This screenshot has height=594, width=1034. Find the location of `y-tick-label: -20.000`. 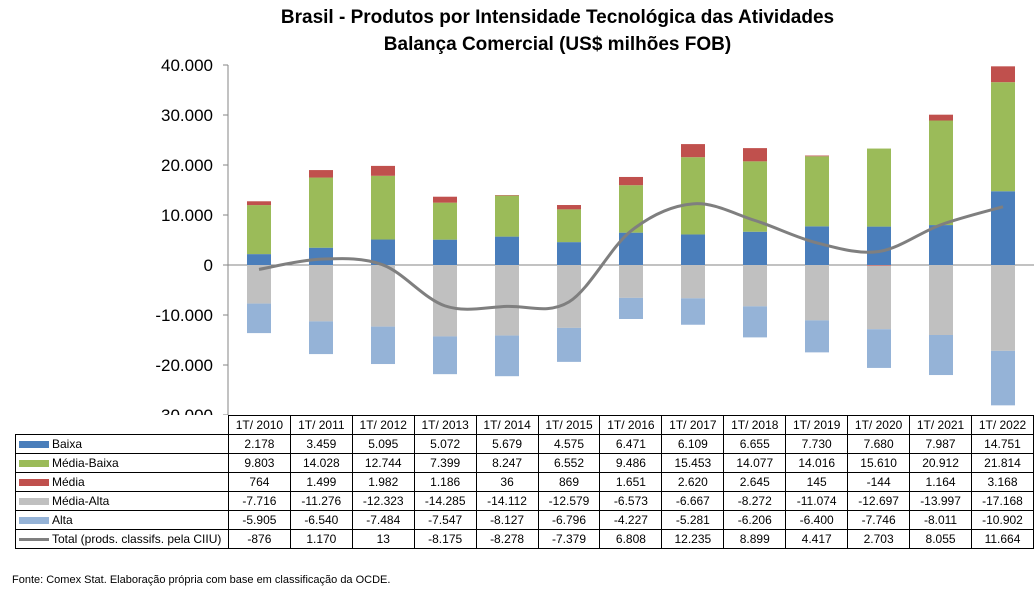

y-tick-label: -20.000 is located at coordinates (184, 365).